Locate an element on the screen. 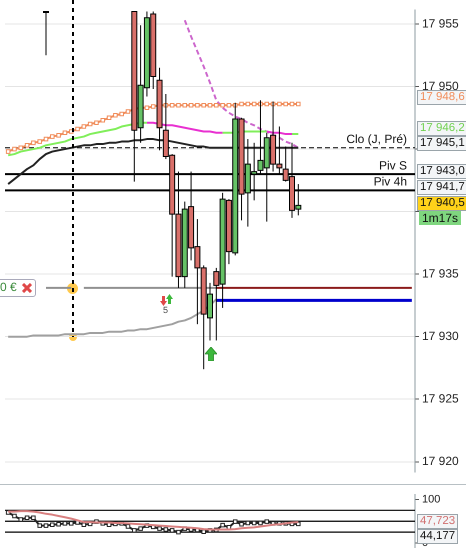 This screenshot has height=557, width=466. y-tick-label: 17 955 is located at coordinates (441, 23).